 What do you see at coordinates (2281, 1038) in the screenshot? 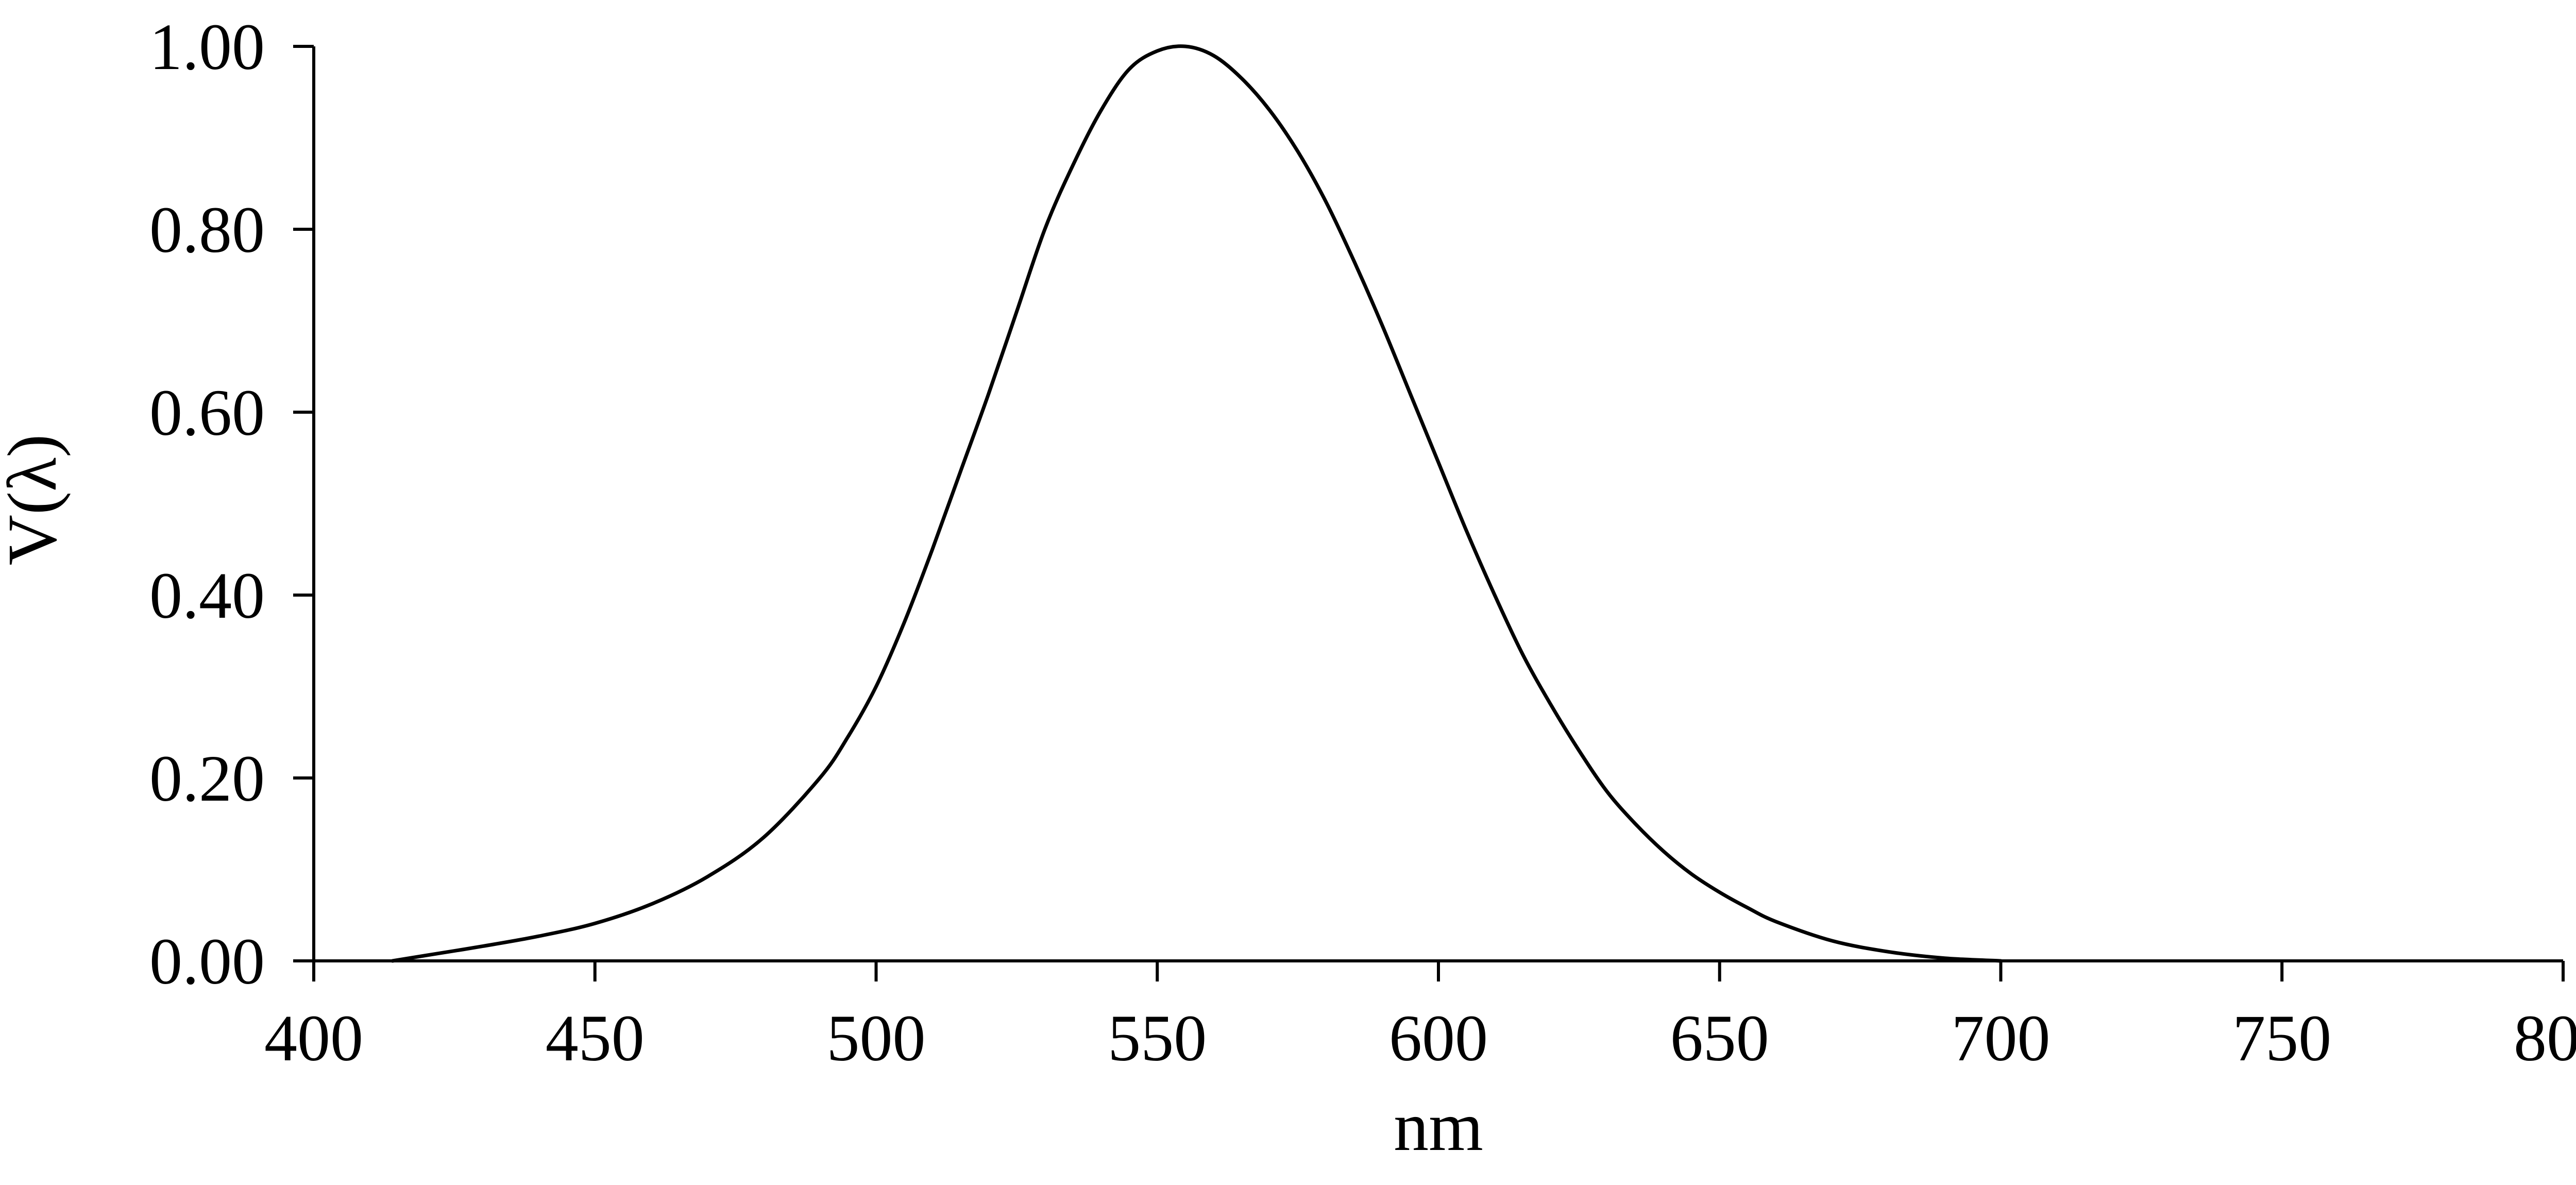
I see `x-tick-label: 750` at bounding box center [2281, 1038].